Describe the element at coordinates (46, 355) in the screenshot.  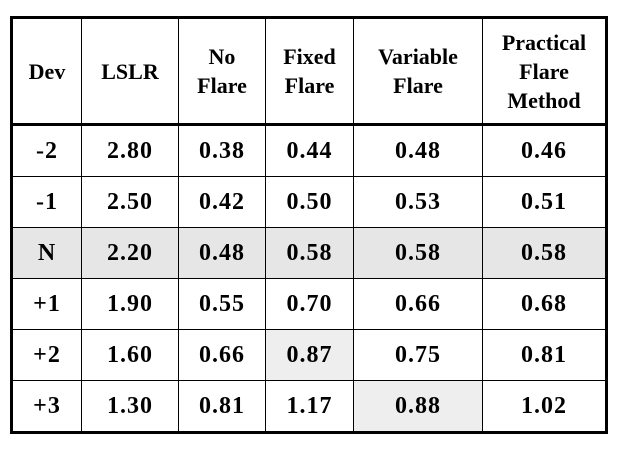
I see `cell-dev: +2` at that location.